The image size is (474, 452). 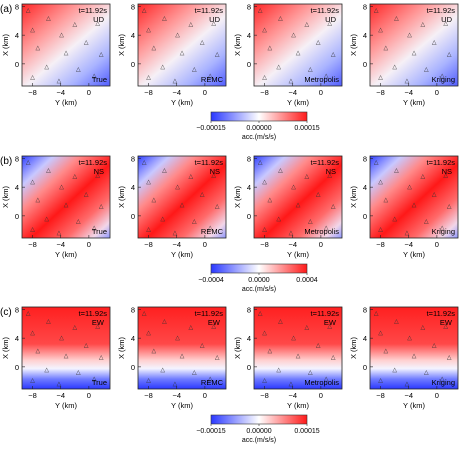 I want to click on component-label: EW, so click(x=214, y=322).